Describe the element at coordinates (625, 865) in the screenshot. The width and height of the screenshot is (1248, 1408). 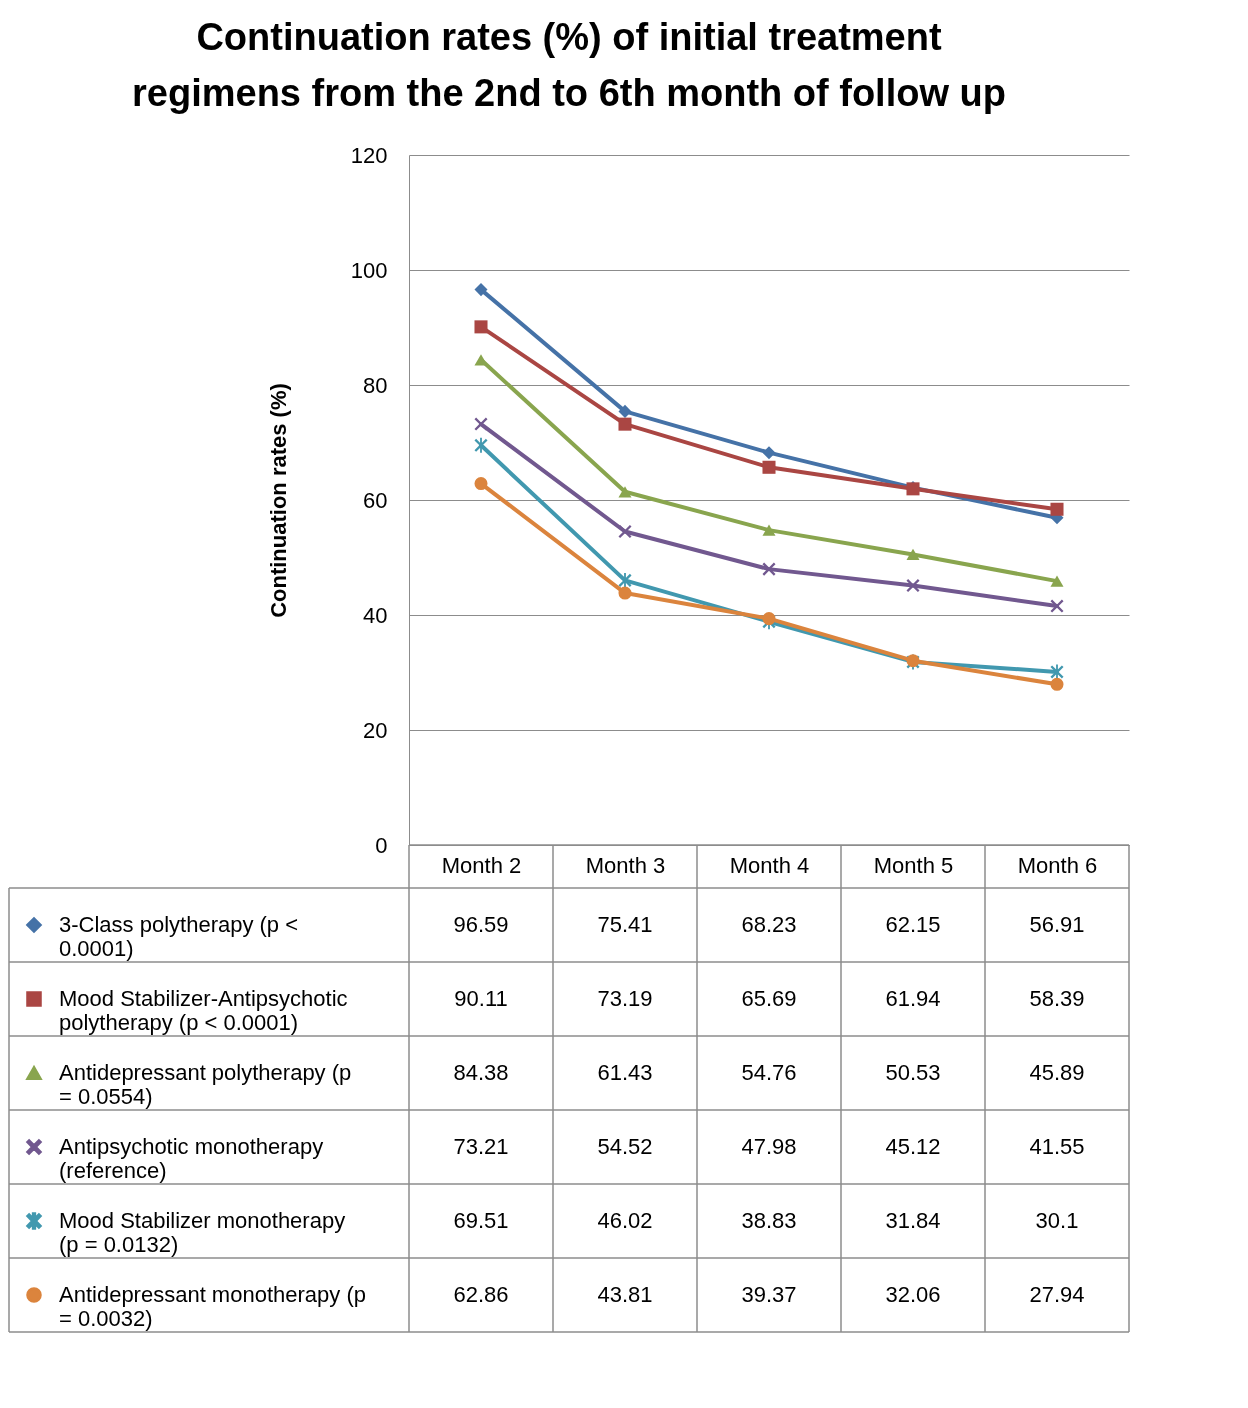
I see `x-tick-label: Month 3` at that location.